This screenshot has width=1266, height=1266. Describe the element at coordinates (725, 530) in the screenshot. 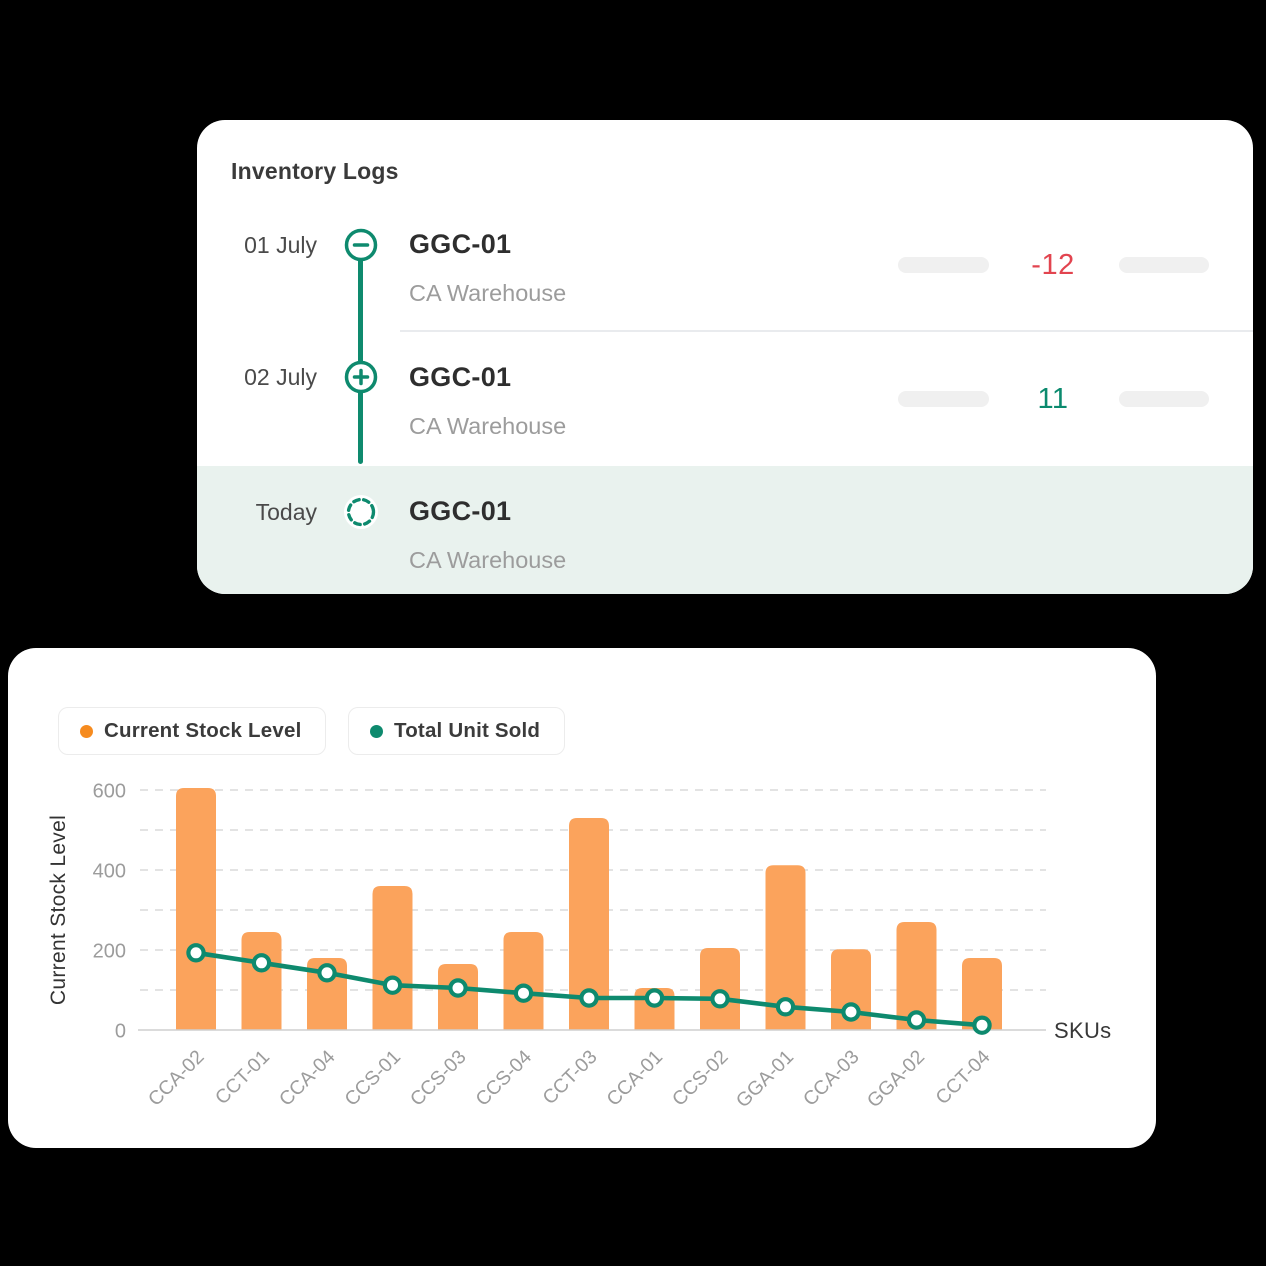

I see `today-row-highlight` at that location.